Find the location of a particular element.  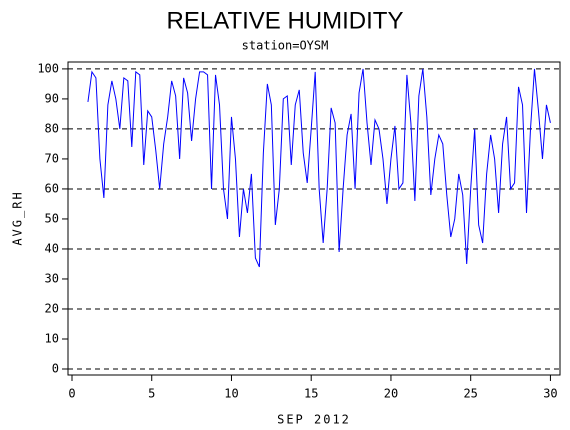

chart-title: RELATIVE HUMIDITY is located at coordinates (285, 20).